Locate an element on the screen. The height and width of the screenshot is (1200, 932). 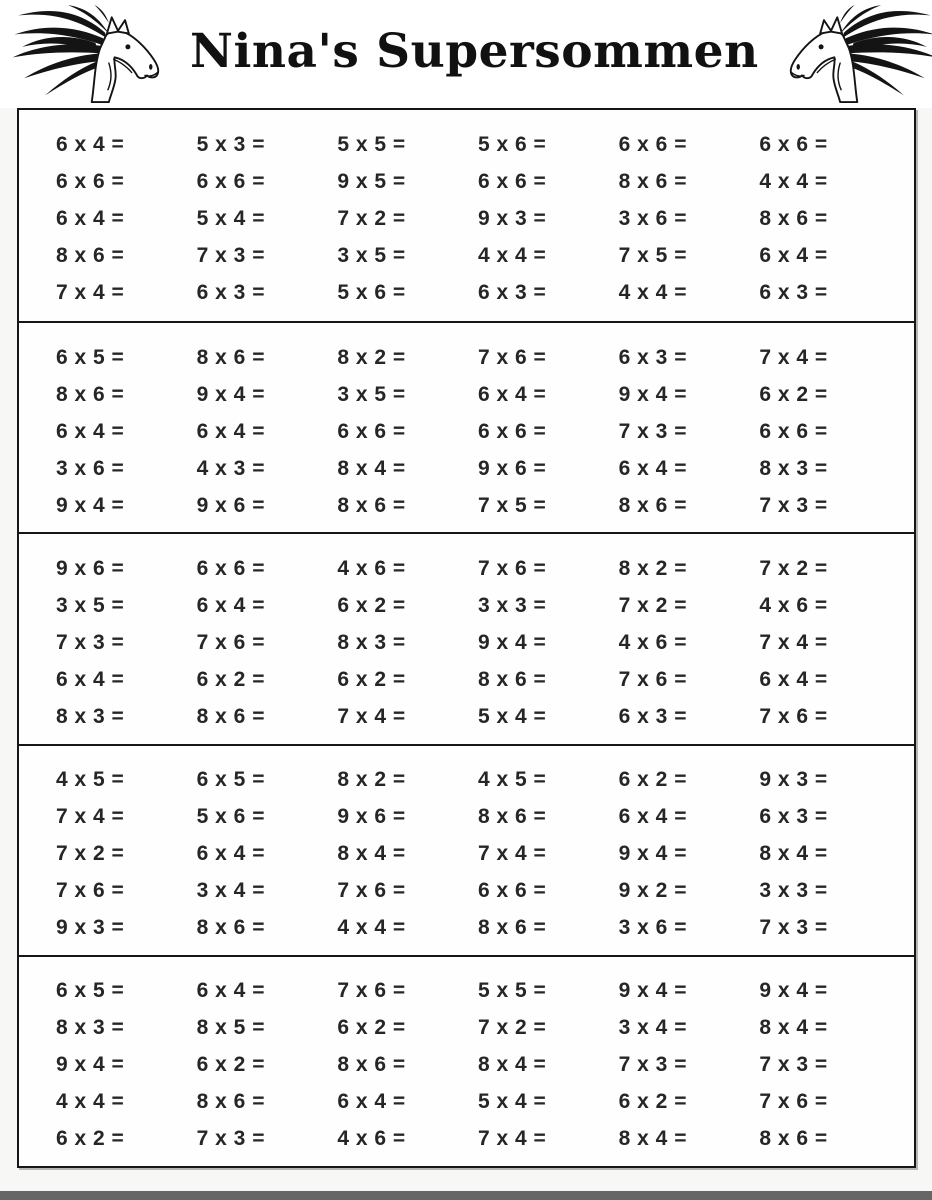
horse-head-right-icon is located at coordinates (845, 54).